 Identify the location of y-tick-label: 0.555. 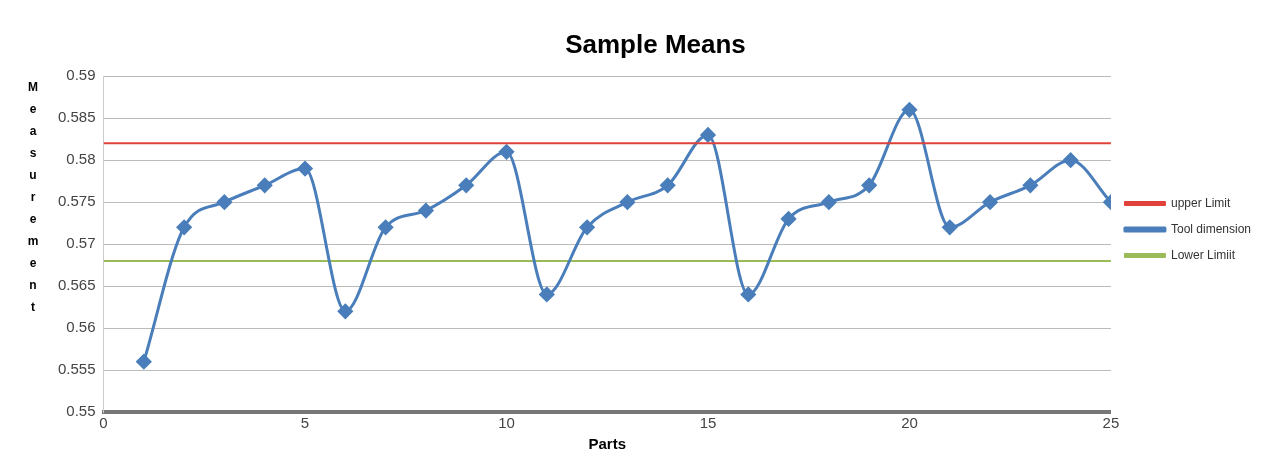
(76, 369).